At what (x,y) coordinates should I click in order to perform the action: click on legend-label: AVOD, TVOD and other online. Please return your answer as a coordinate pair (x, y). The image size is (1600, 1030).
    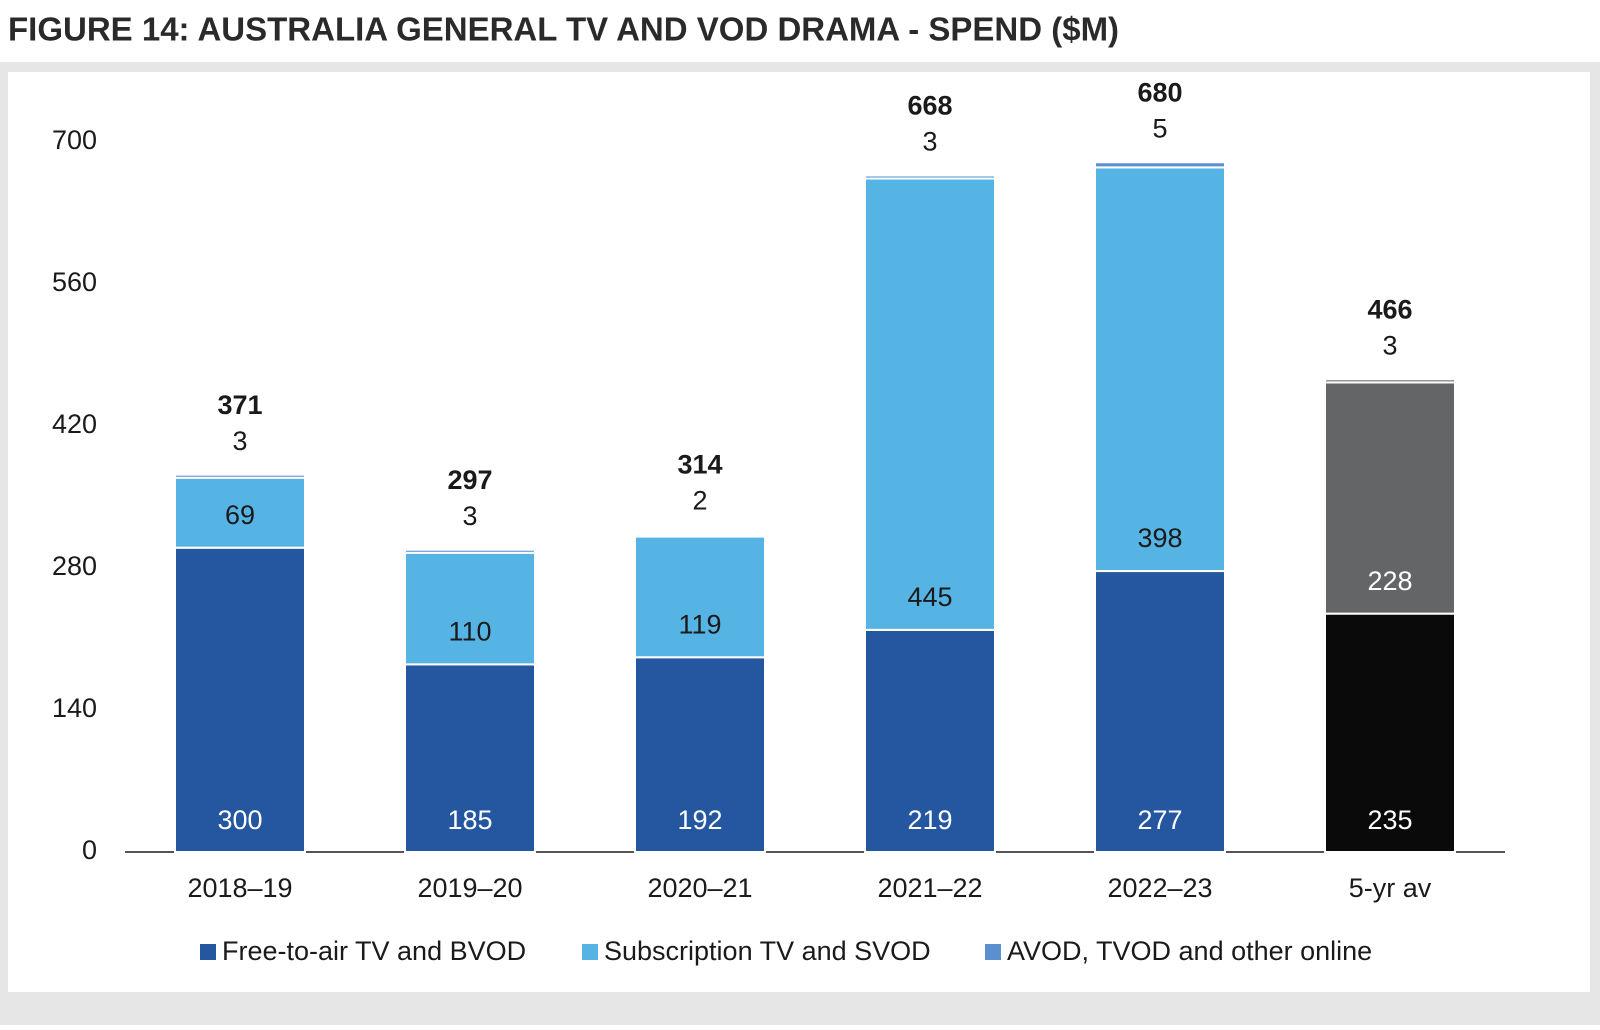
    Looking at the image, I should click on (1189, 951).